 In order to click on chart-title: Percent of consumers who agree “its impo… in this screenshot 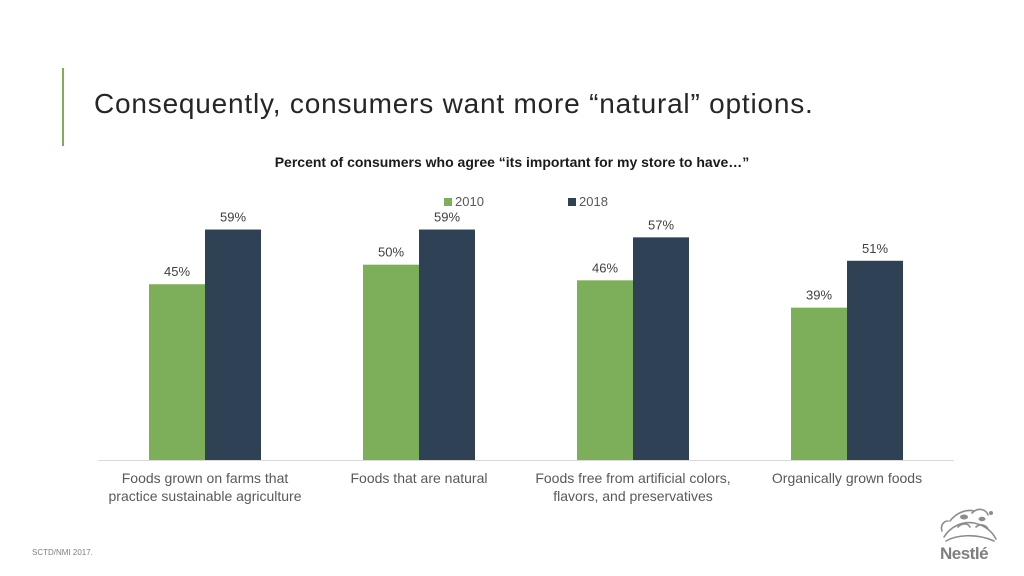, I will do `click(512, 162)`.